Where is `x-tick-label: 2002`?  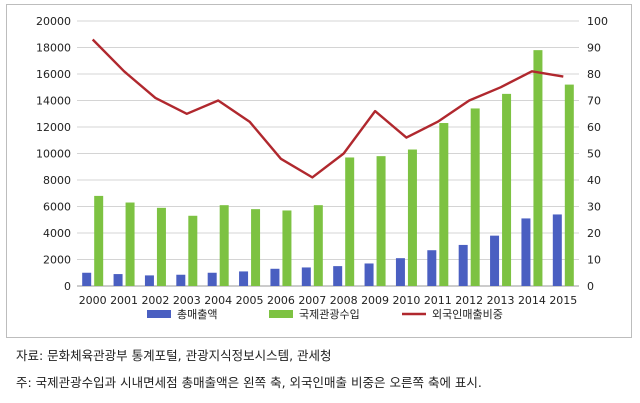 x-tick-label: 2002 is located at coordinates (155, 300).